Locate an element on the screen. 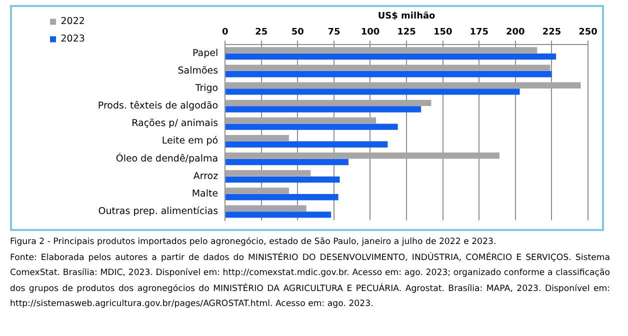  text: Figura 2 - Principais produtos importados pelo agronegócio, estado de São Paulo, janeiro a julho de 2022 e 2023. is located at coordinates (254, 242).